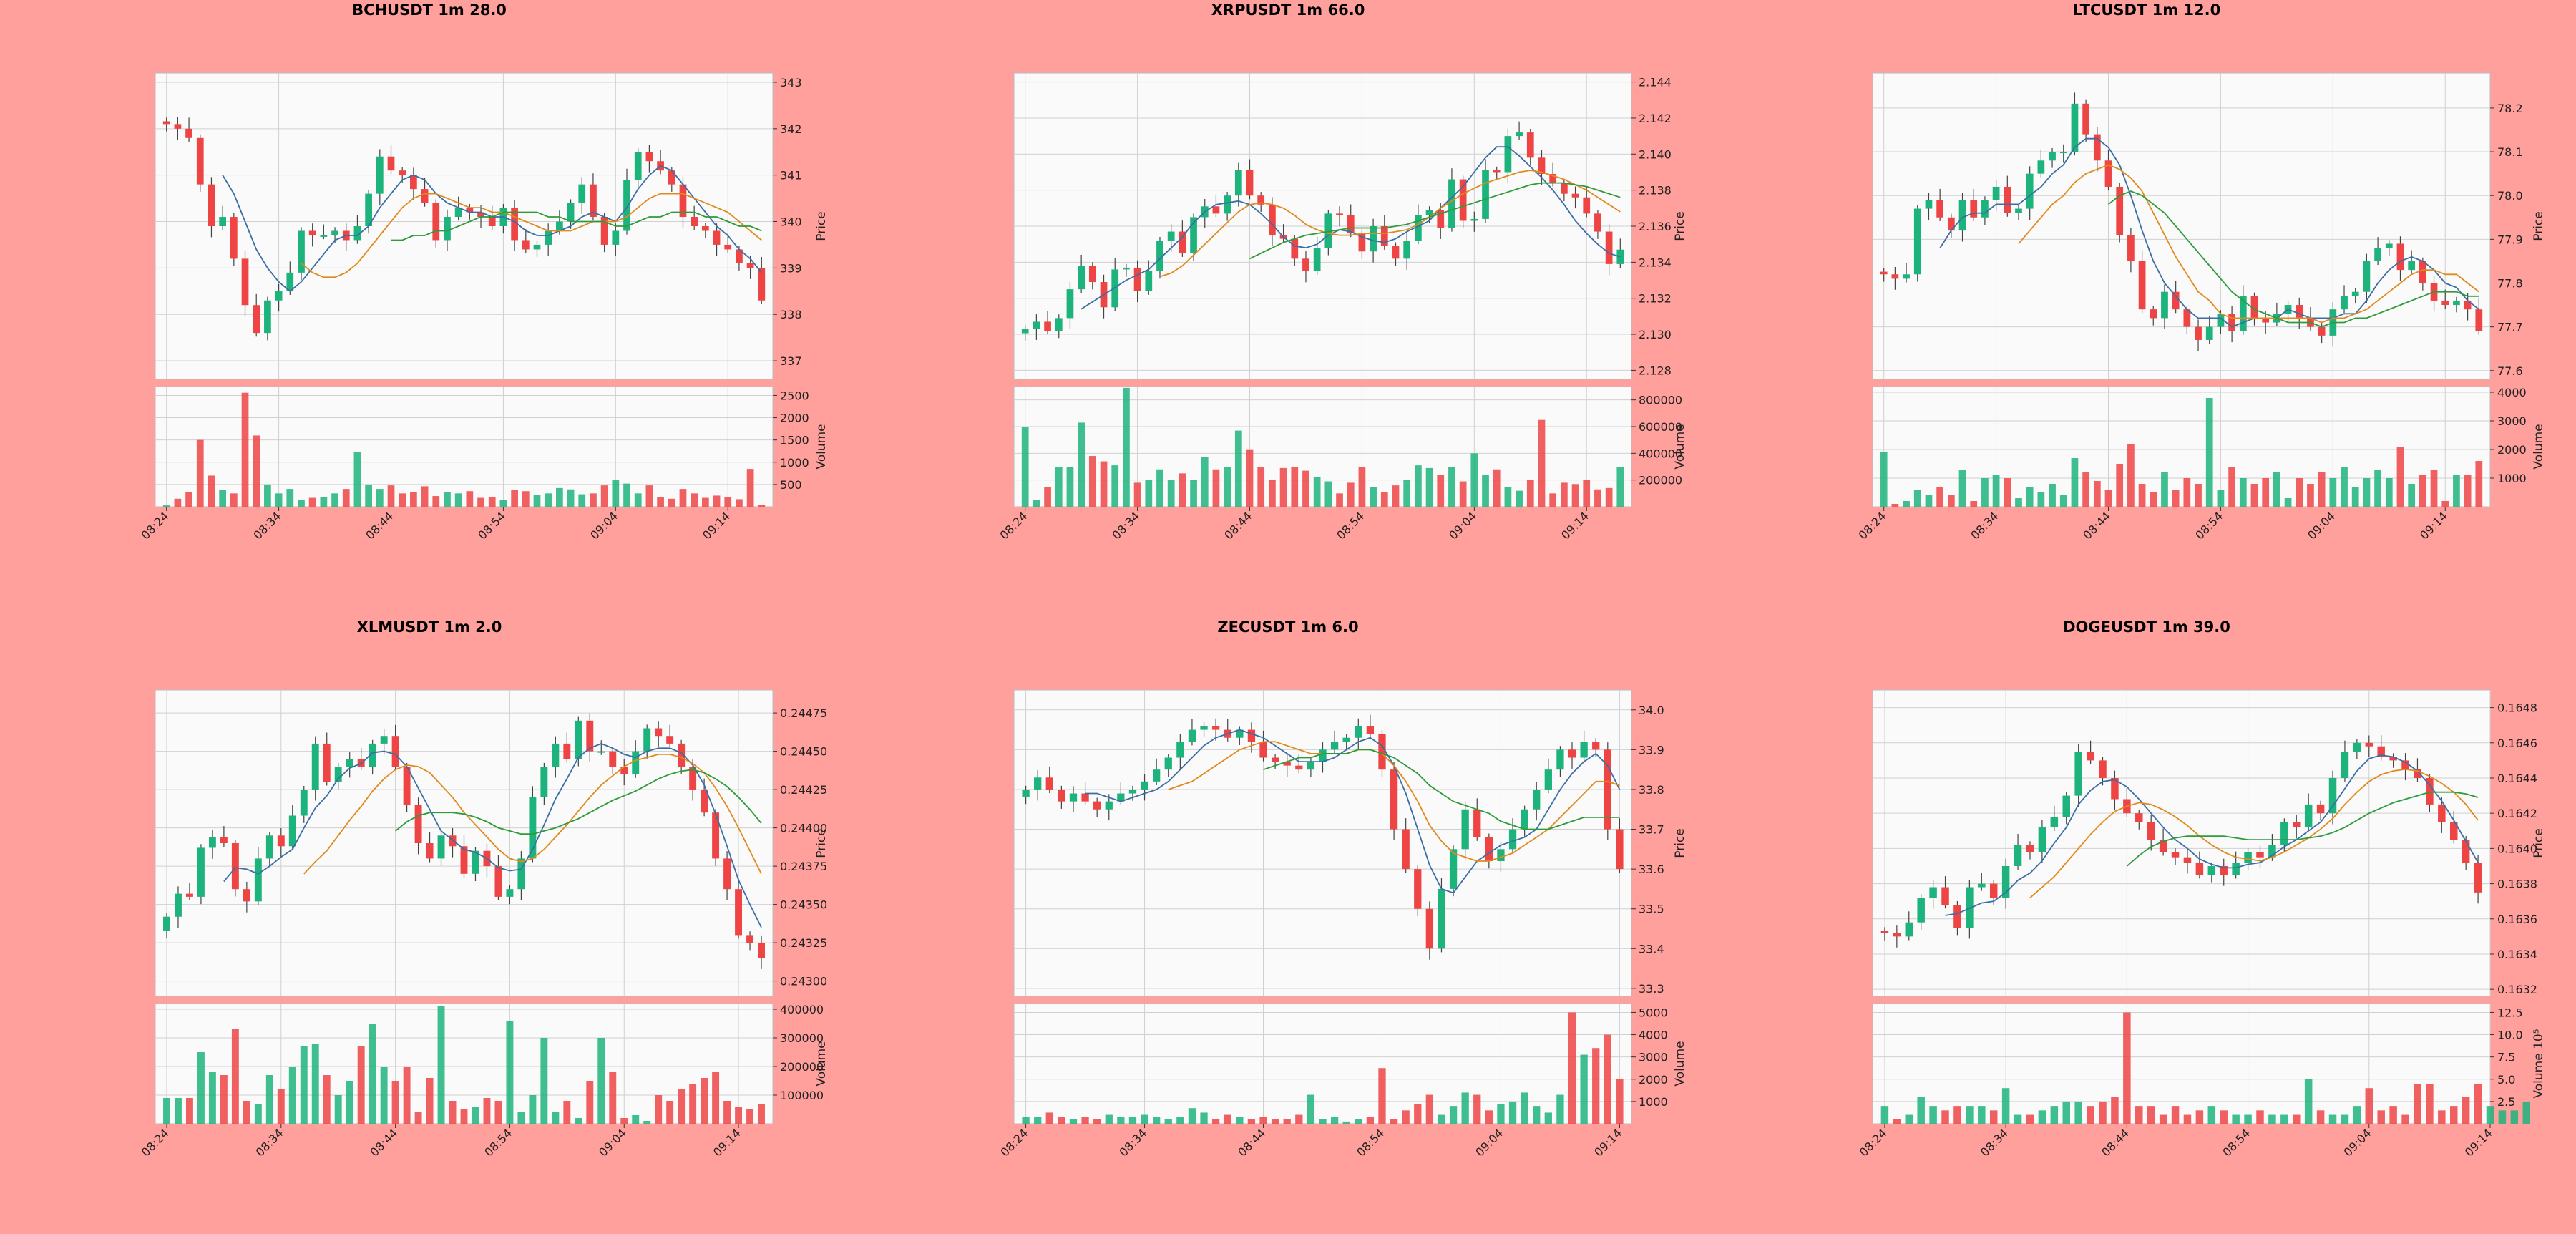  Describe the element at coordinates (791, 361) in the screenshot. I see `y-tick-label: 337` at that location.